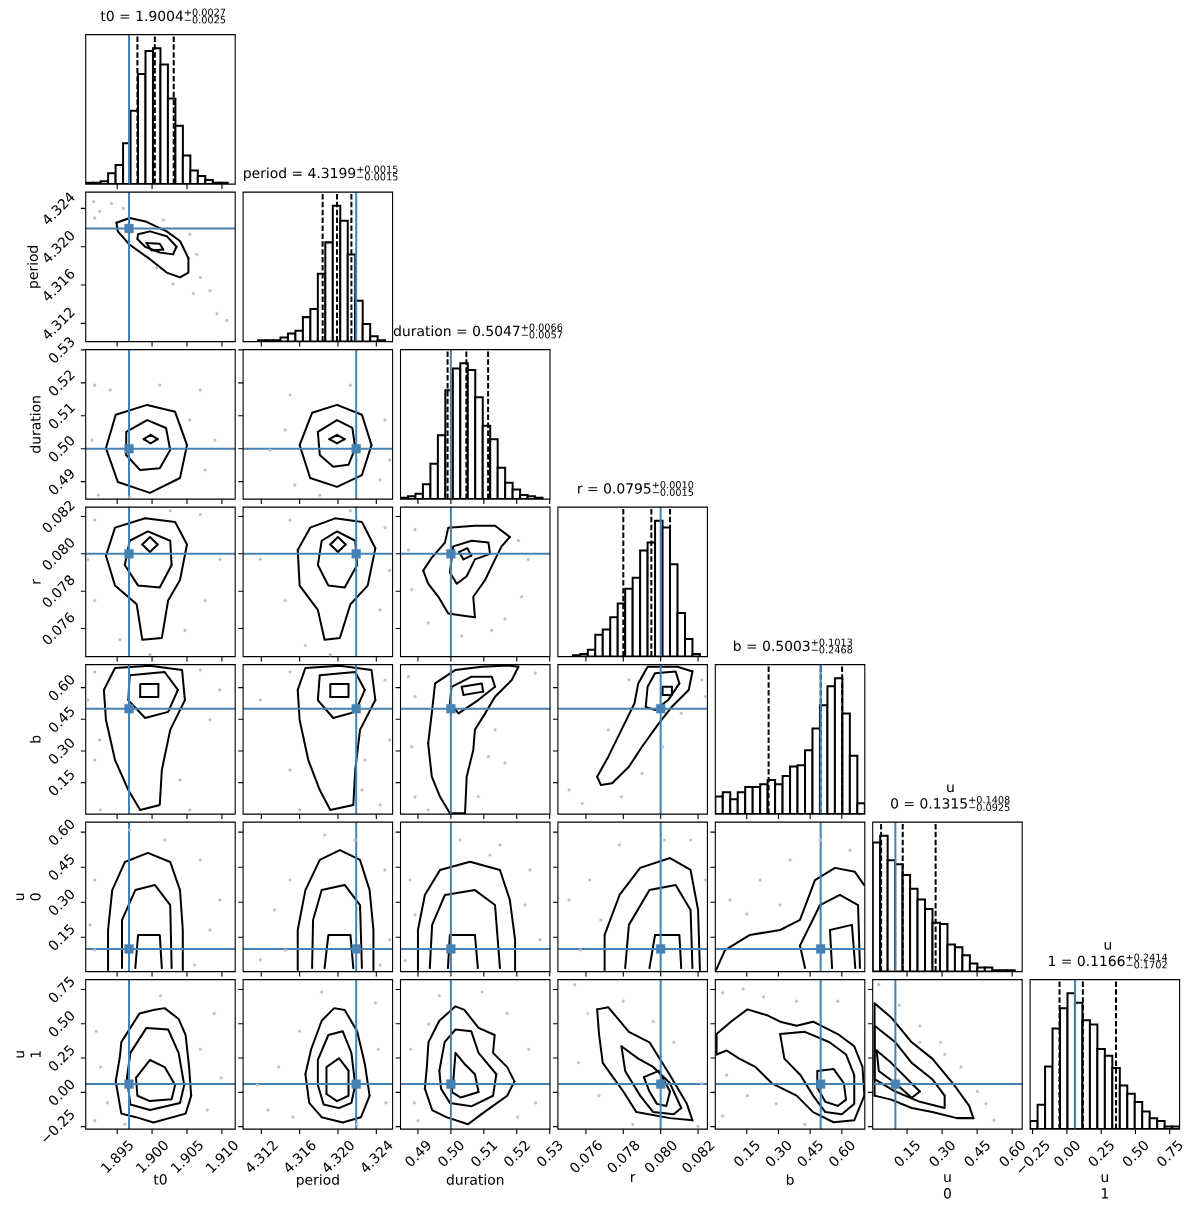 This screenshot has width=1195, height=1214. Describe the element at coordinates (34, 266) in the screenshot. I see `y-axis-title: period` at that location.